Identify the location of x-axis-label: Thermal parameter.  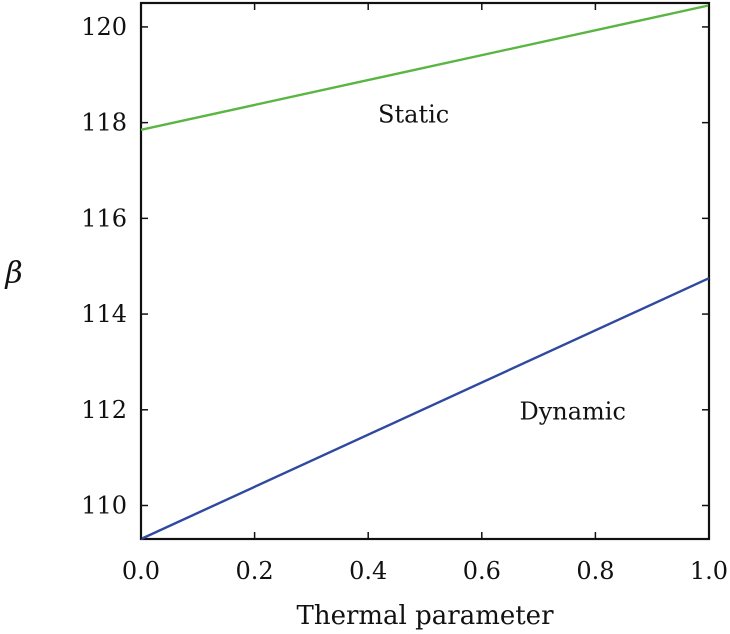
(425, 616).